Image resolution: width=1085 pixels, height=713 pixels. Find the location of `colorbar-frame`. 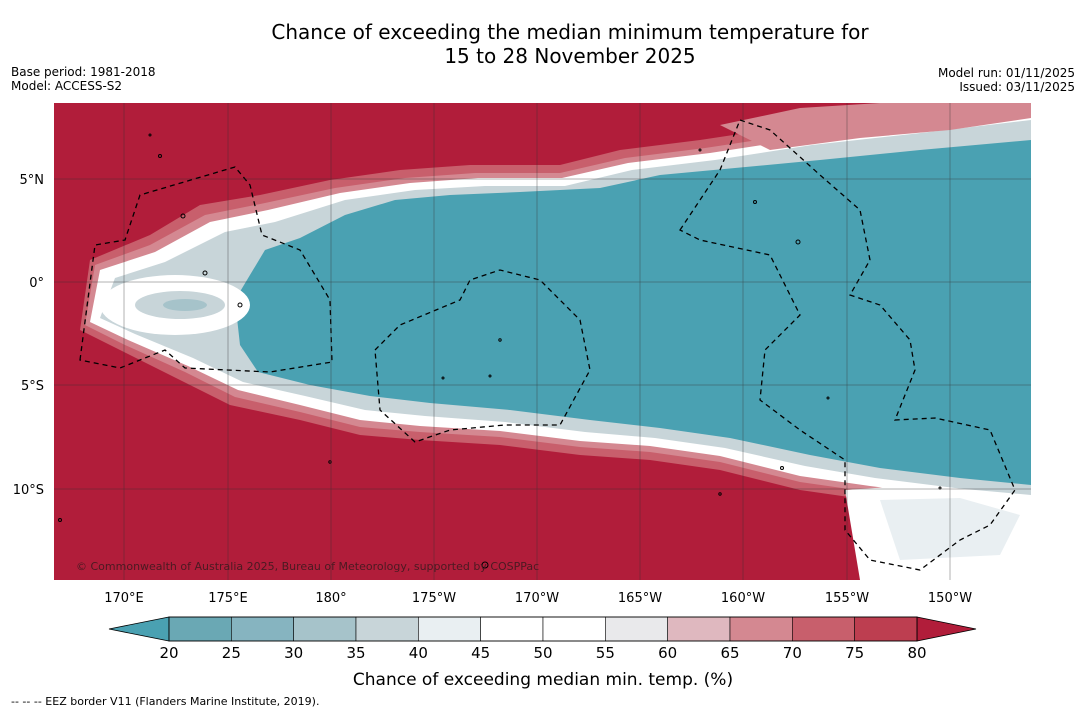

colorbar-frame is located at coordinates (543, 629).